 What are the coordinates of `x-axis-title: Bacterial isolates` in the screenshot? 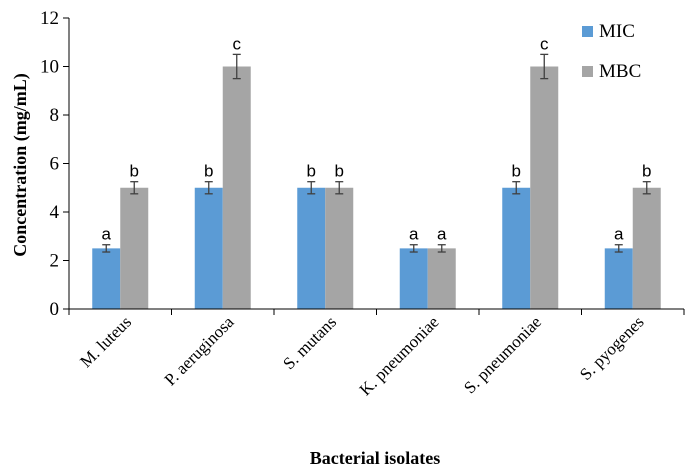 It's located at (375, 458).